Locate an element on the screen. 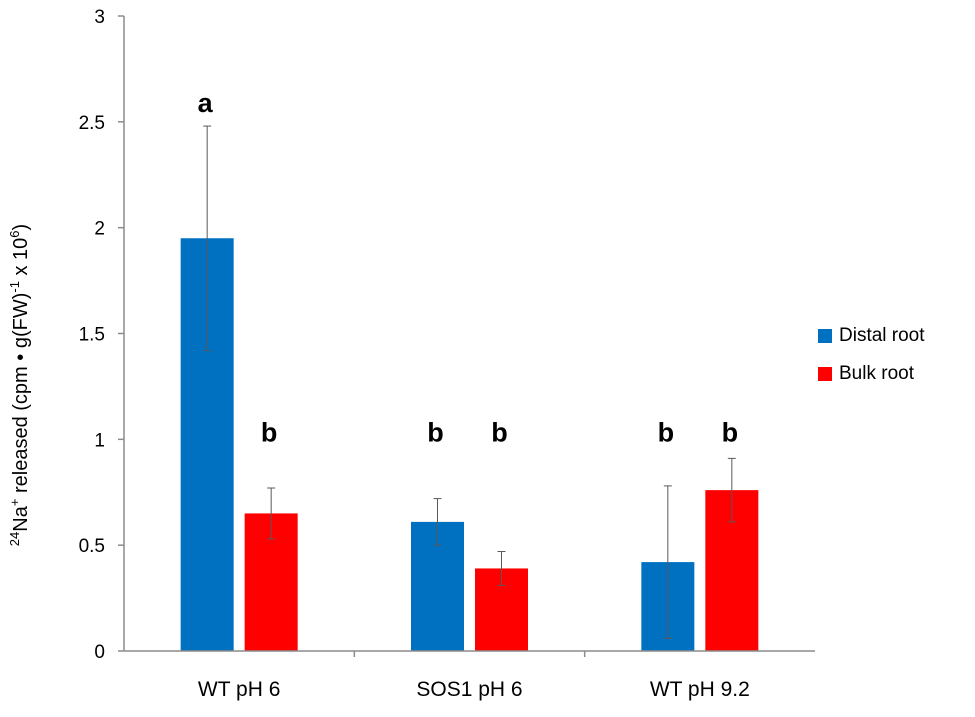 This screenshot has width=975, height=717. legend-label-distal-root: Distal root is located at coordinates (882, 335).